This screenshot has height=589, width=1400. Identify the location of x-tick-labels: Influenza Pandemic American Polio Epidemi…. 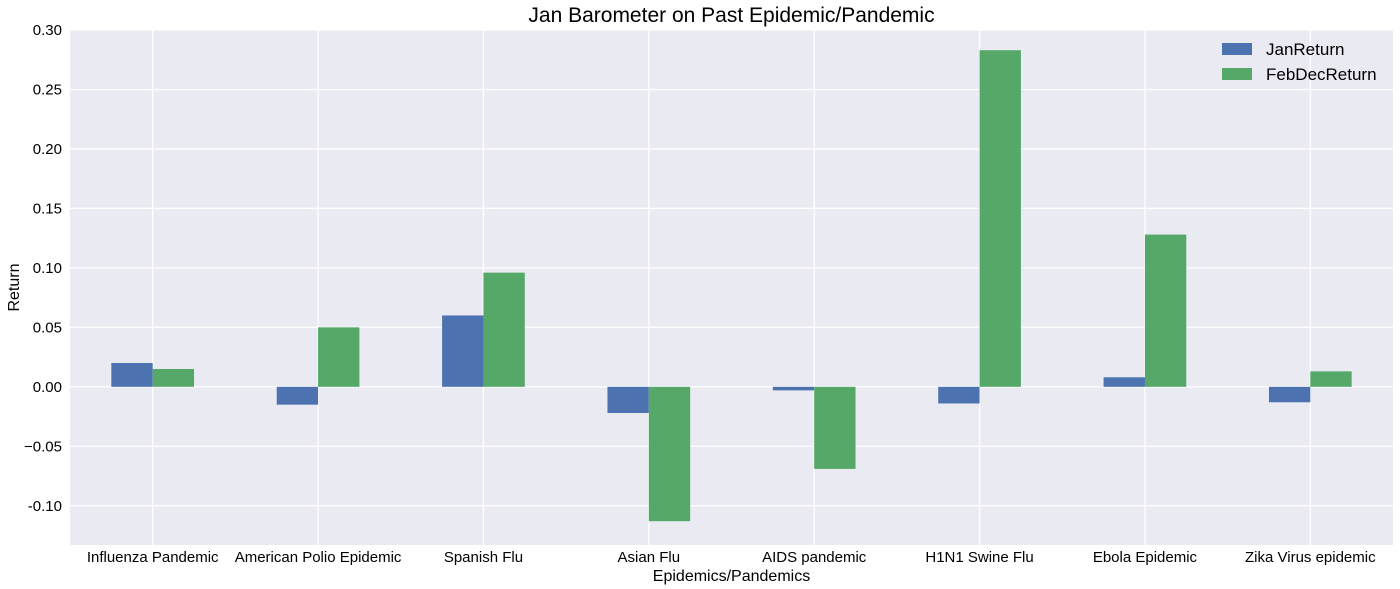
(731, 557).